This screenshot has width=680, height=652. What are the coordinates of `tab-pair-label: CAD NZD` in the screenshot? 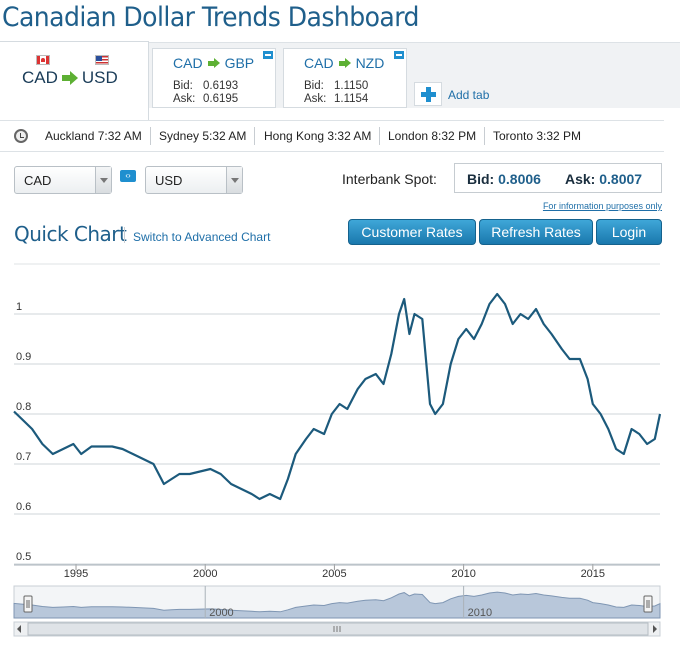 It's located at (344, 63).